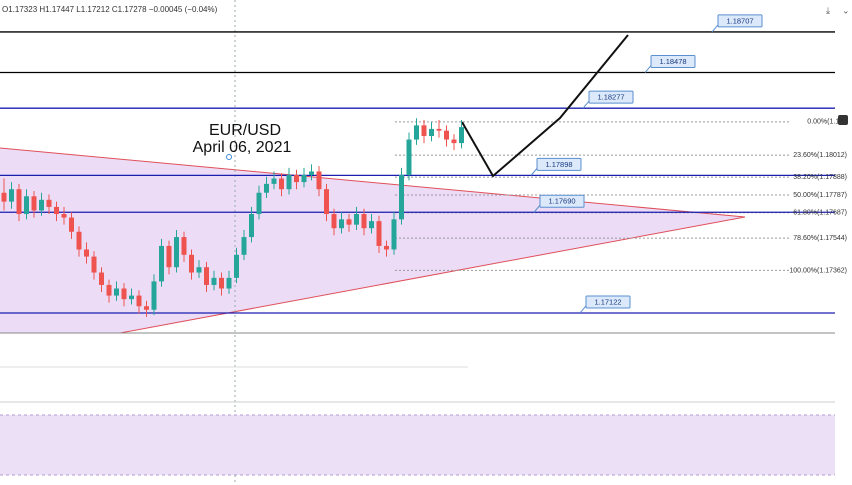  I want to click on level-label: 1.18277, so click(610, 97).